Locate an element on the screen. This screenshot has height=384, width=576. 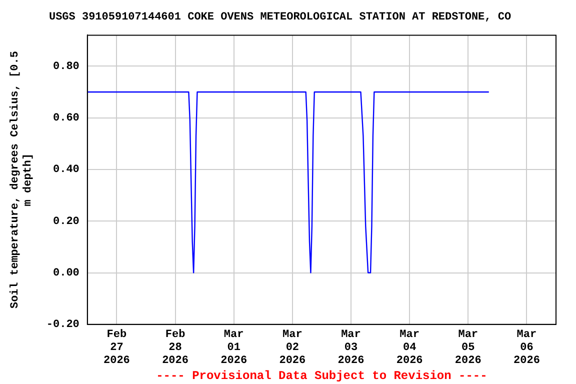
x-tick-label: Mar 01 2026 is located at coordinates (234, 348).